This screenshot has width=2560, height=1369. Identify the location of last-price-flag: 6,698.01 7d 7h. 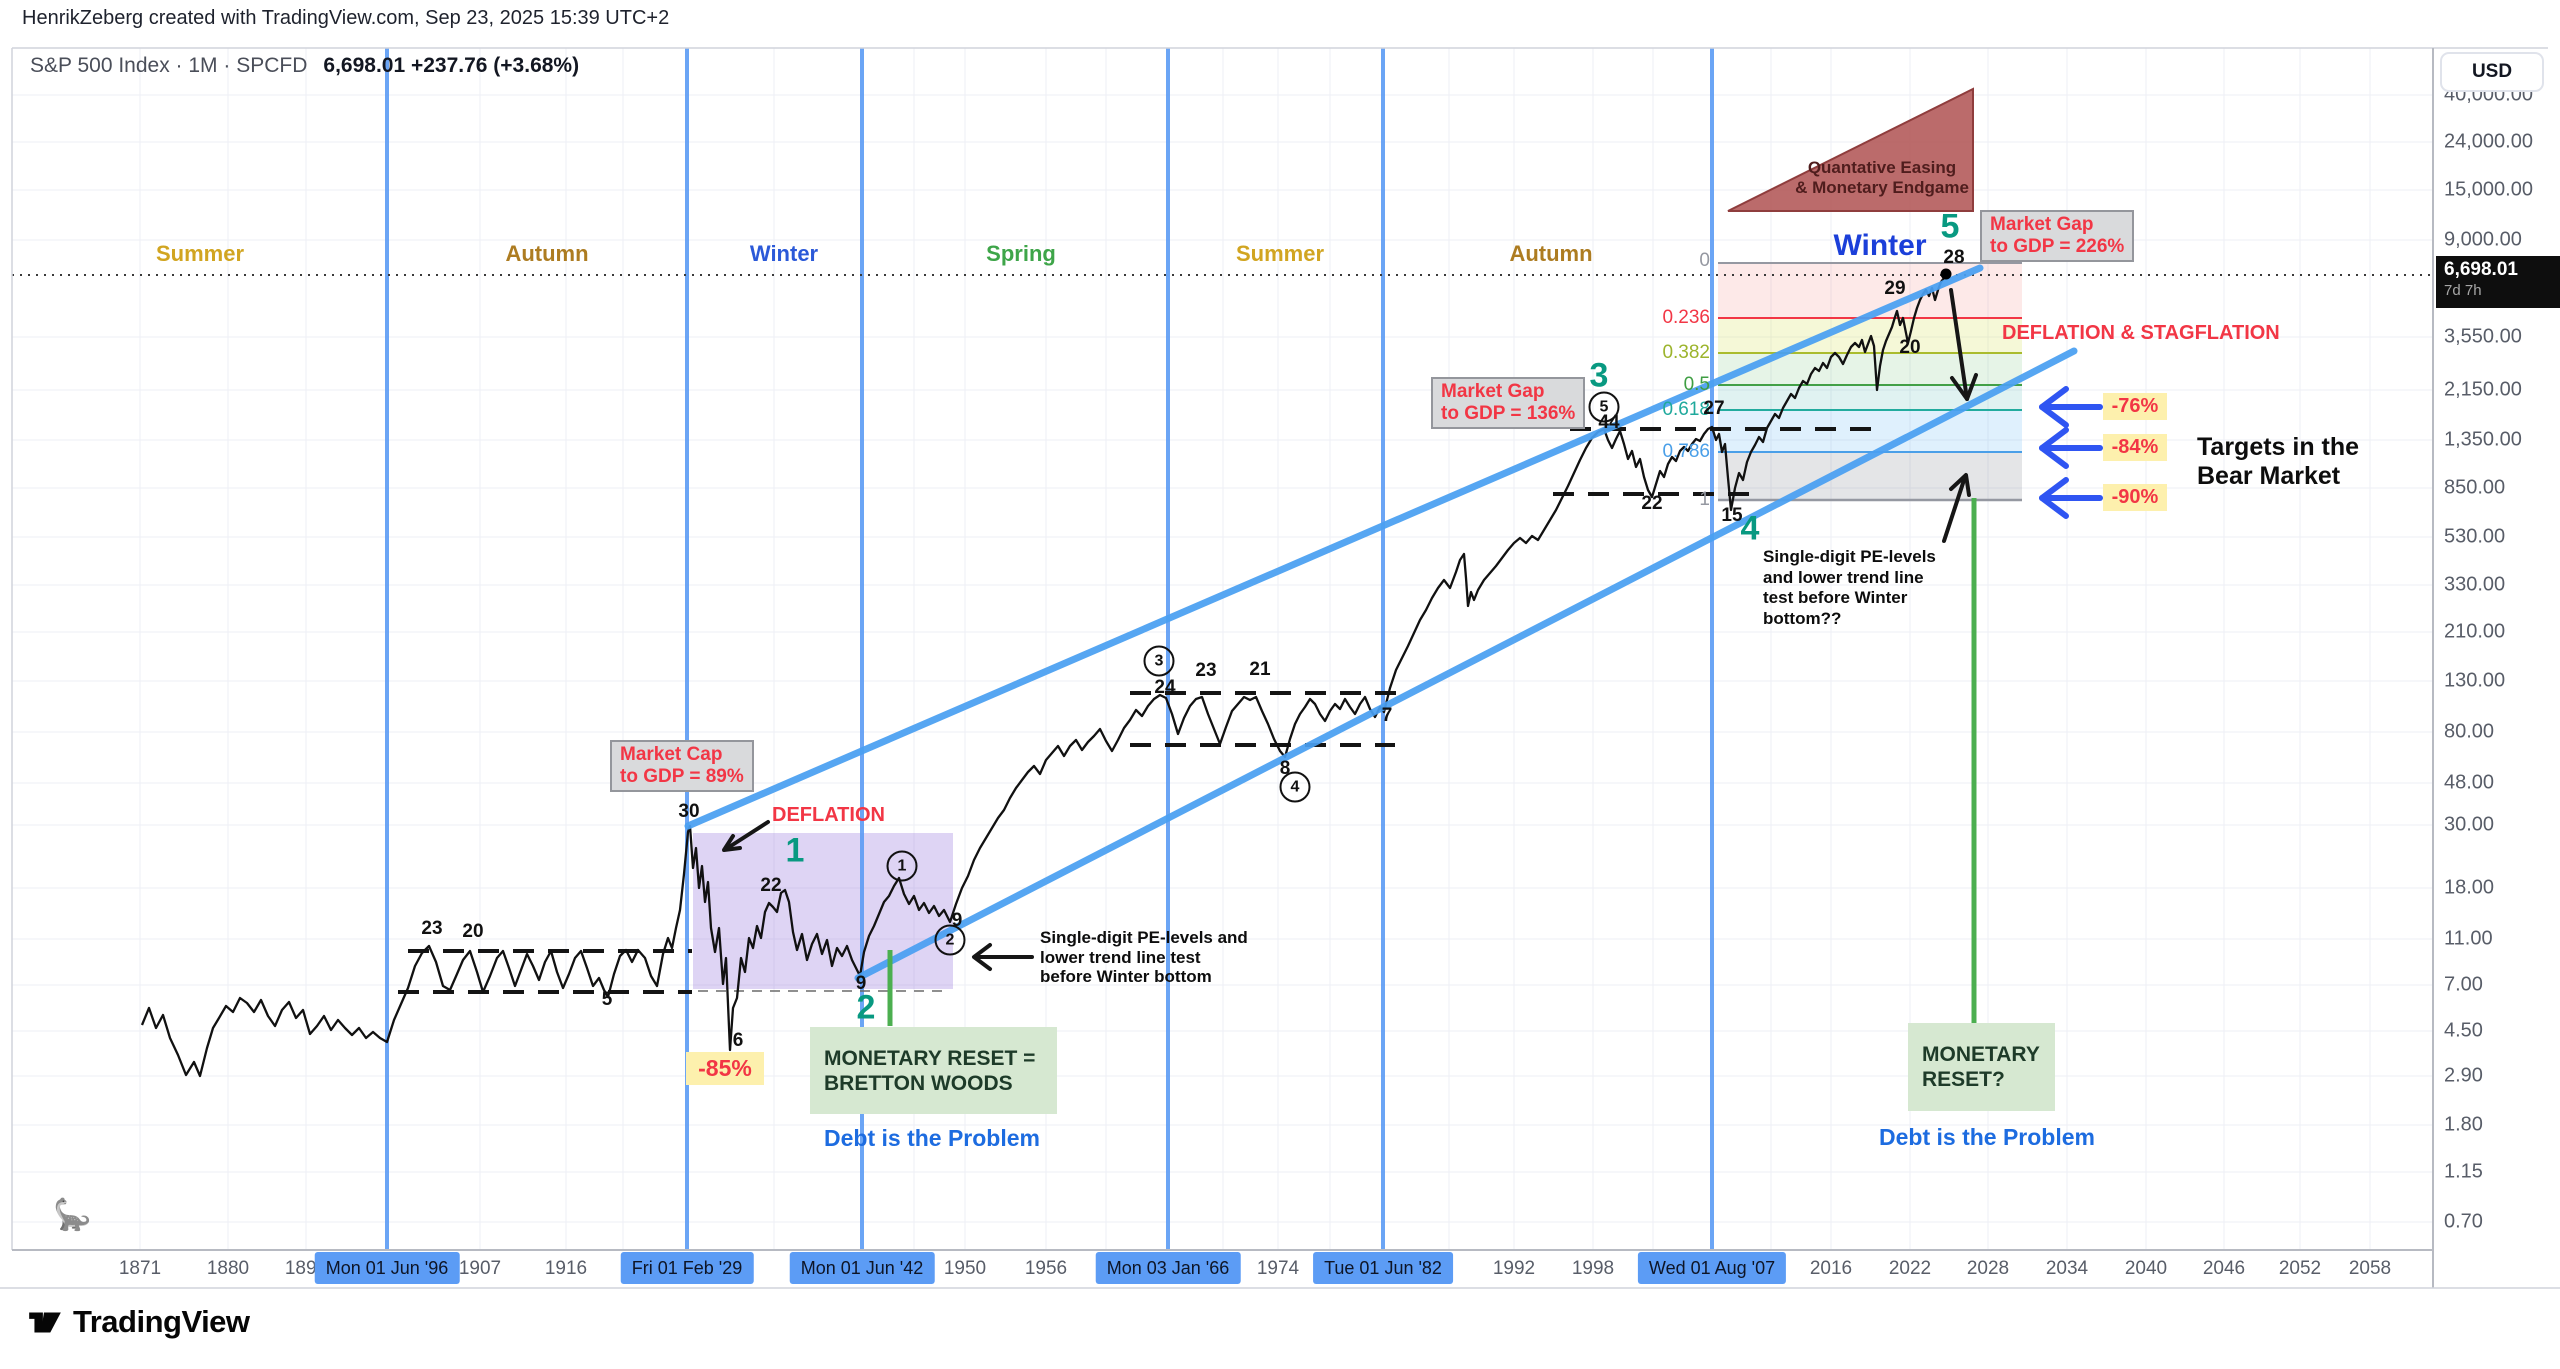
(2498, 282).